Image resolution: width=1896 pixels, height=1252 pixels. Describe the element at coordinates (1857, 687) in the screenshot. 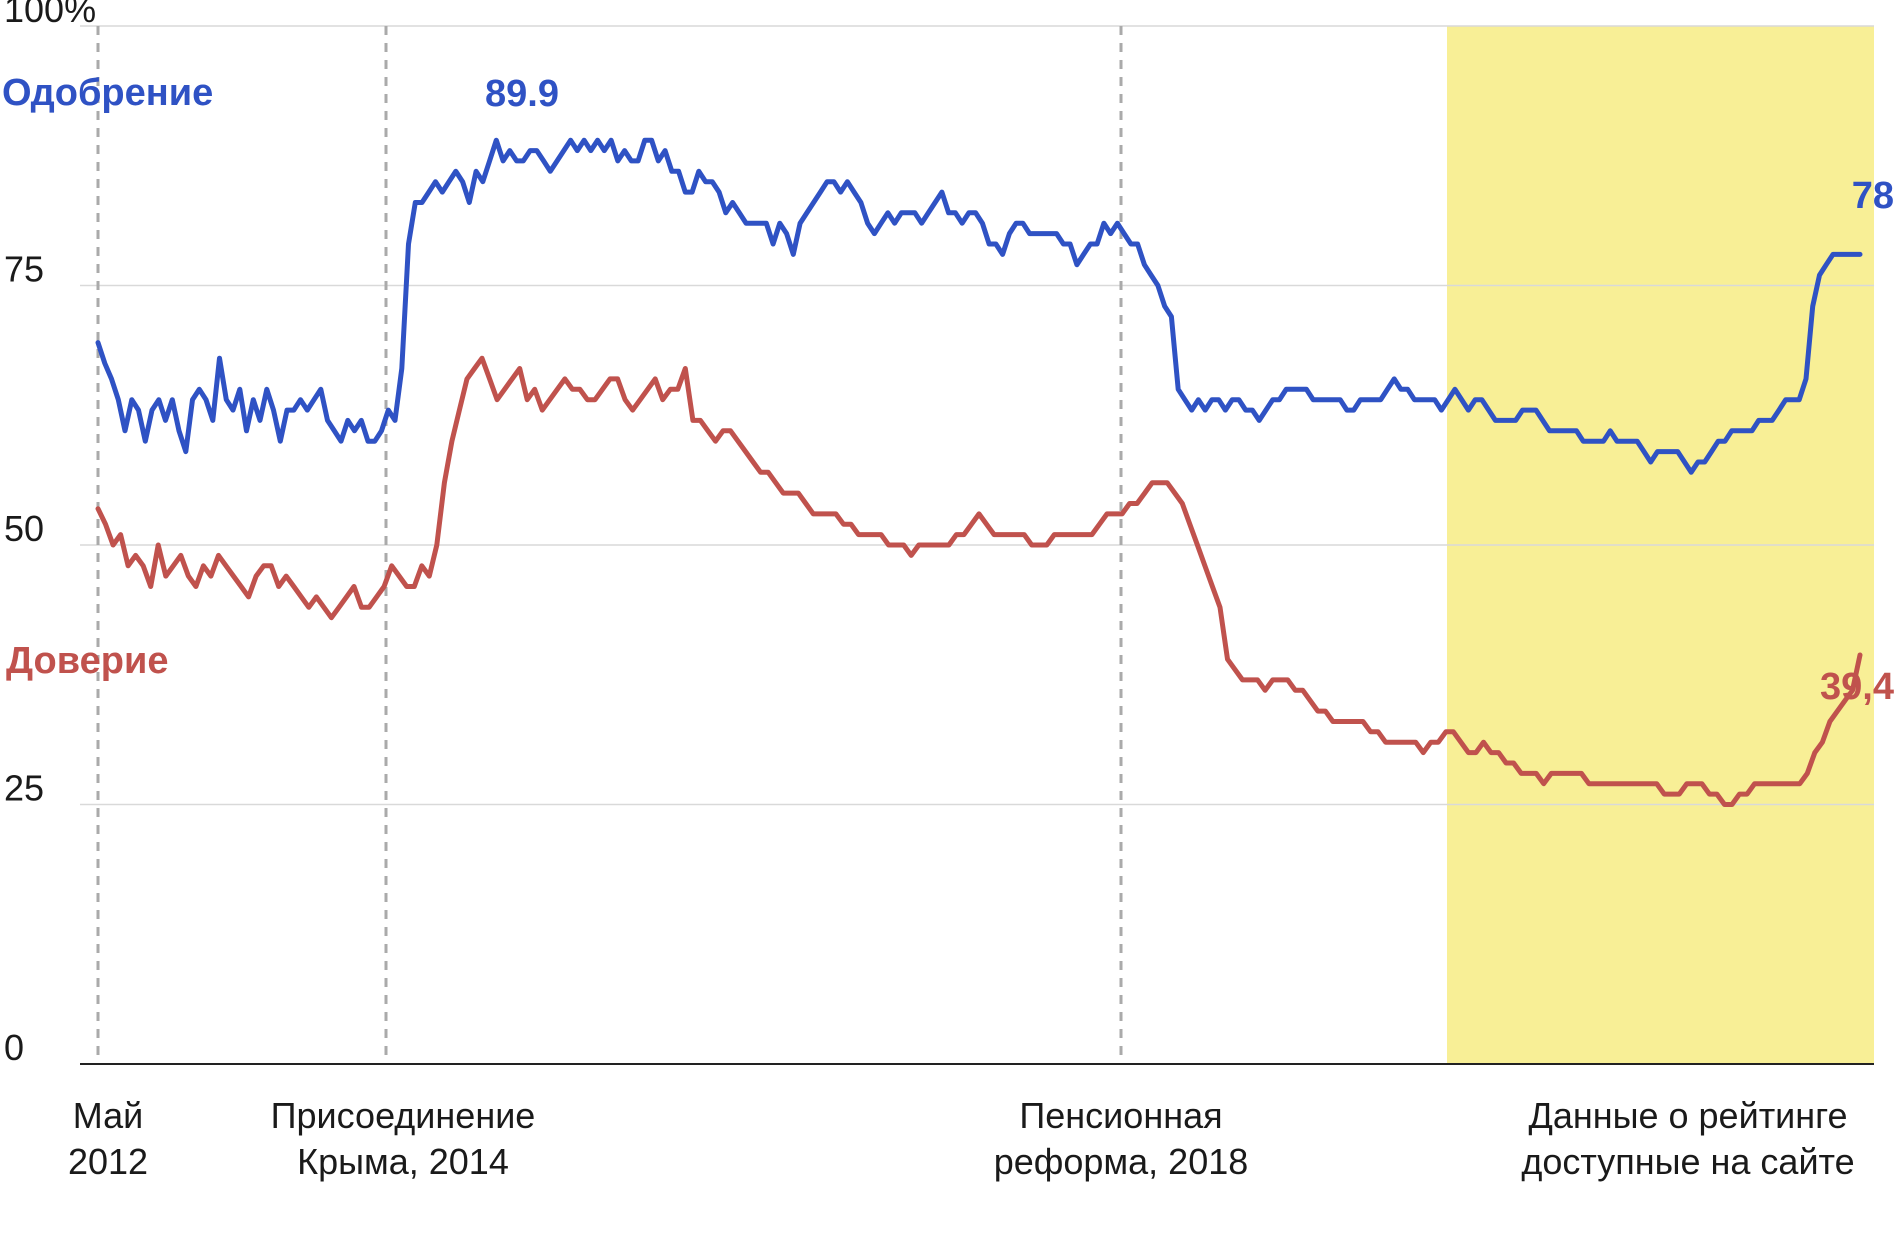

I see `trust-last-value-label: 39,4` at that location.